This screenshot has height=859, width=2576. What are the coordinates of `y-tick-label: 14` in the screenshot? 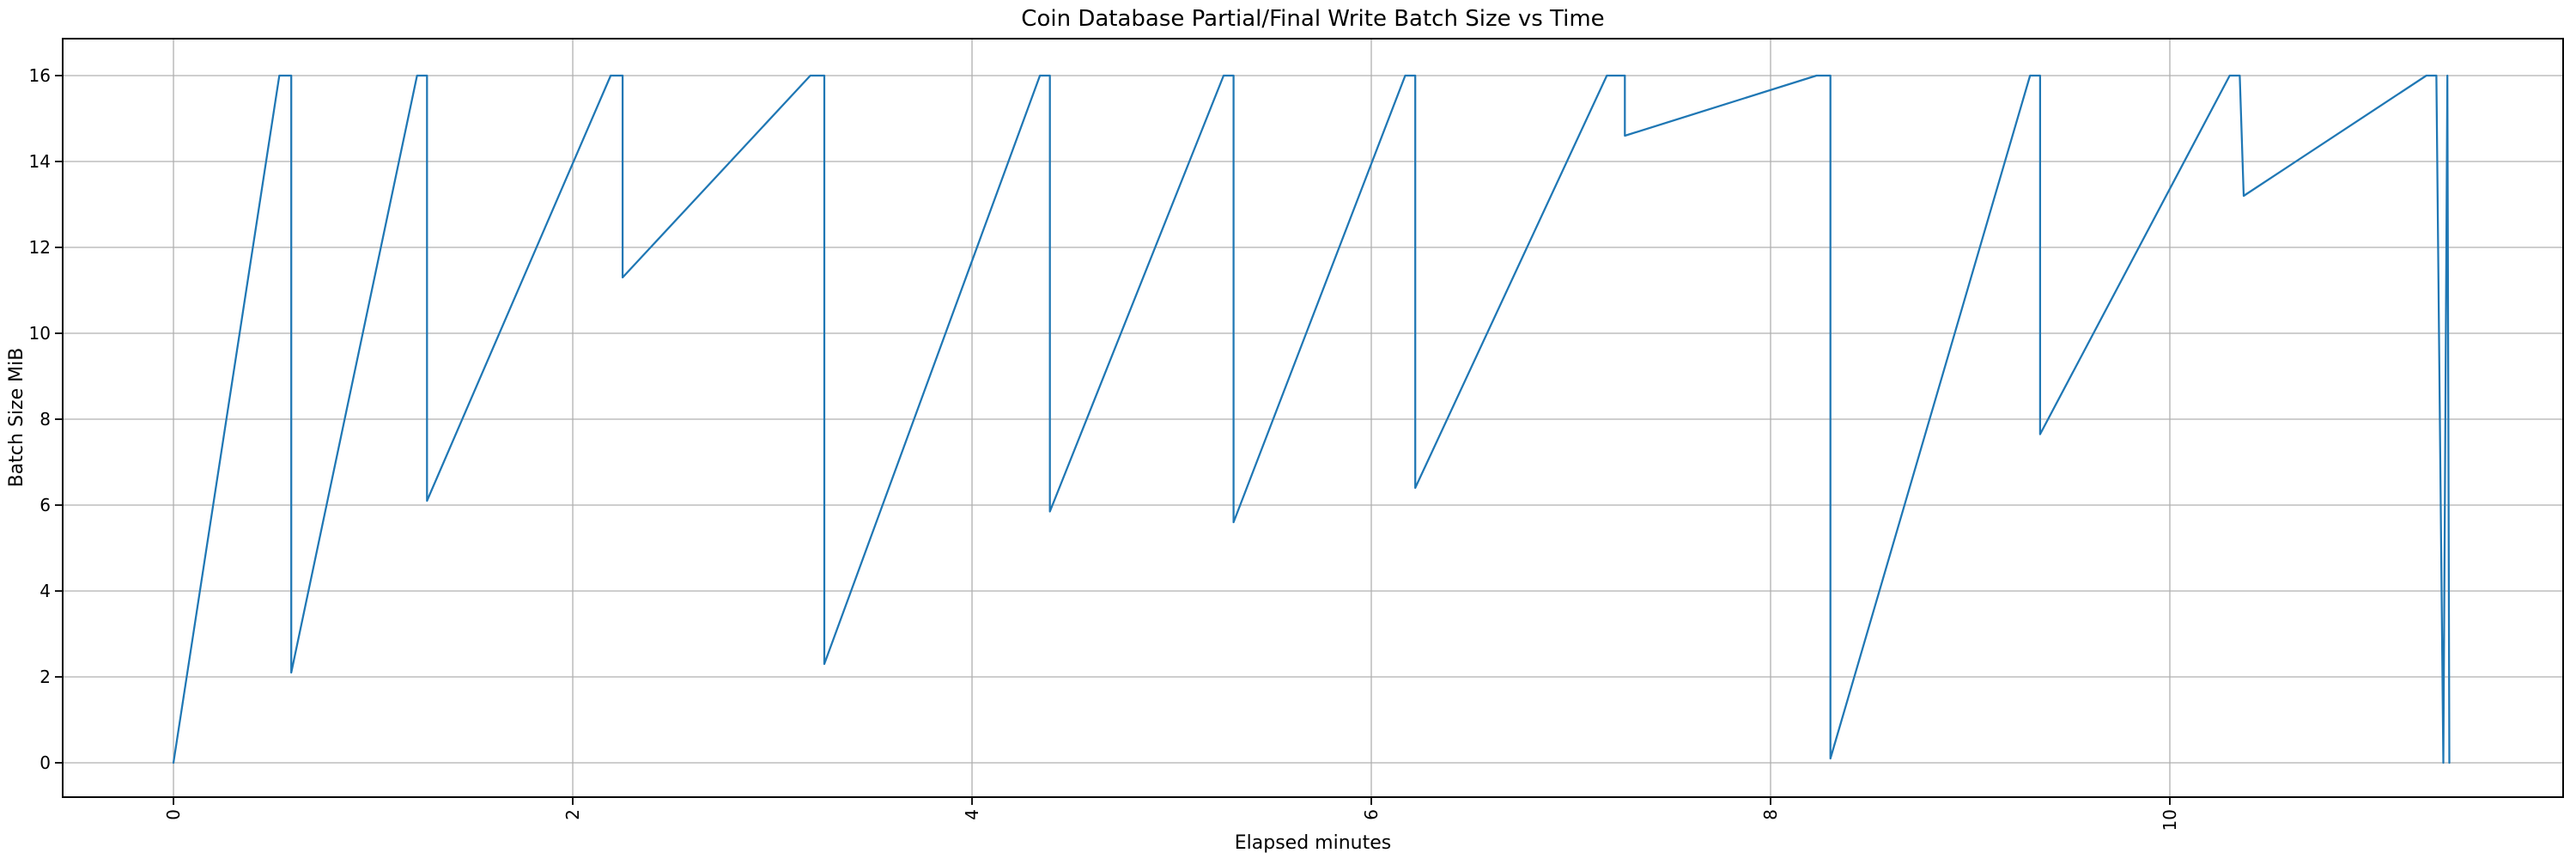 It's located at (40, 161).